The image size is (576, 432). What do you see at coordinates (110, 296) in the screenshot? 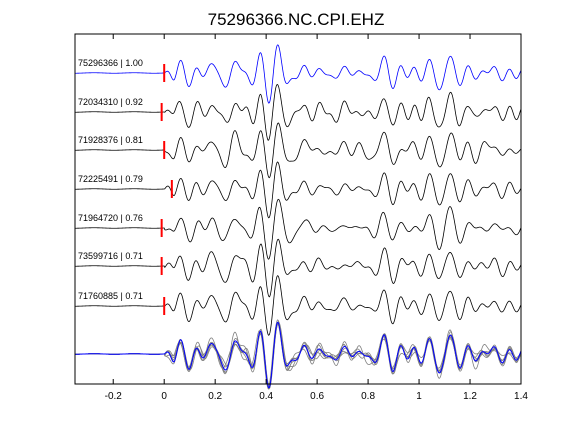
I see `trace-label-71760885: 71760885 | 0.71` at bounding box center [110, 296].